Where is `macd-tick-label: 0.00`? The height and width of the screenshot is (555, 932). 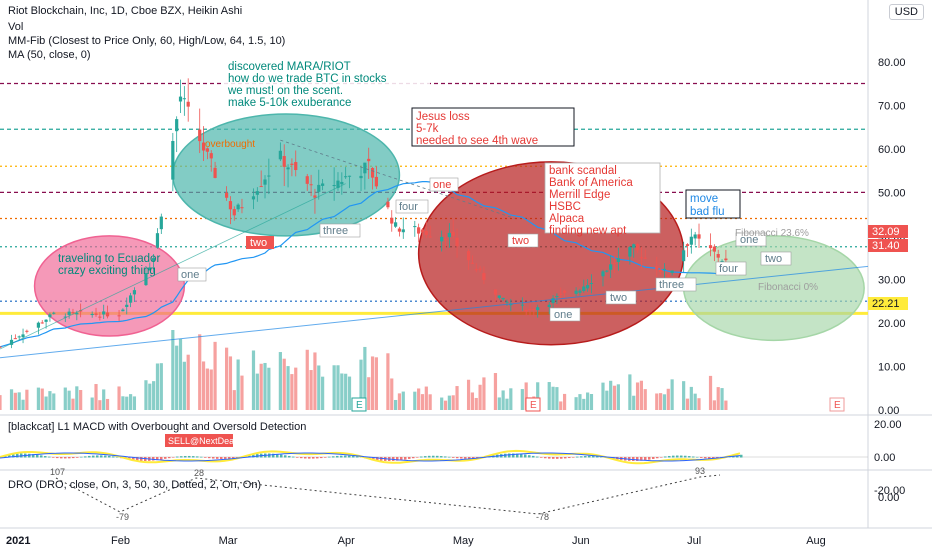 macd-tick-label: 0.00 is located at coordinates (884, 458).